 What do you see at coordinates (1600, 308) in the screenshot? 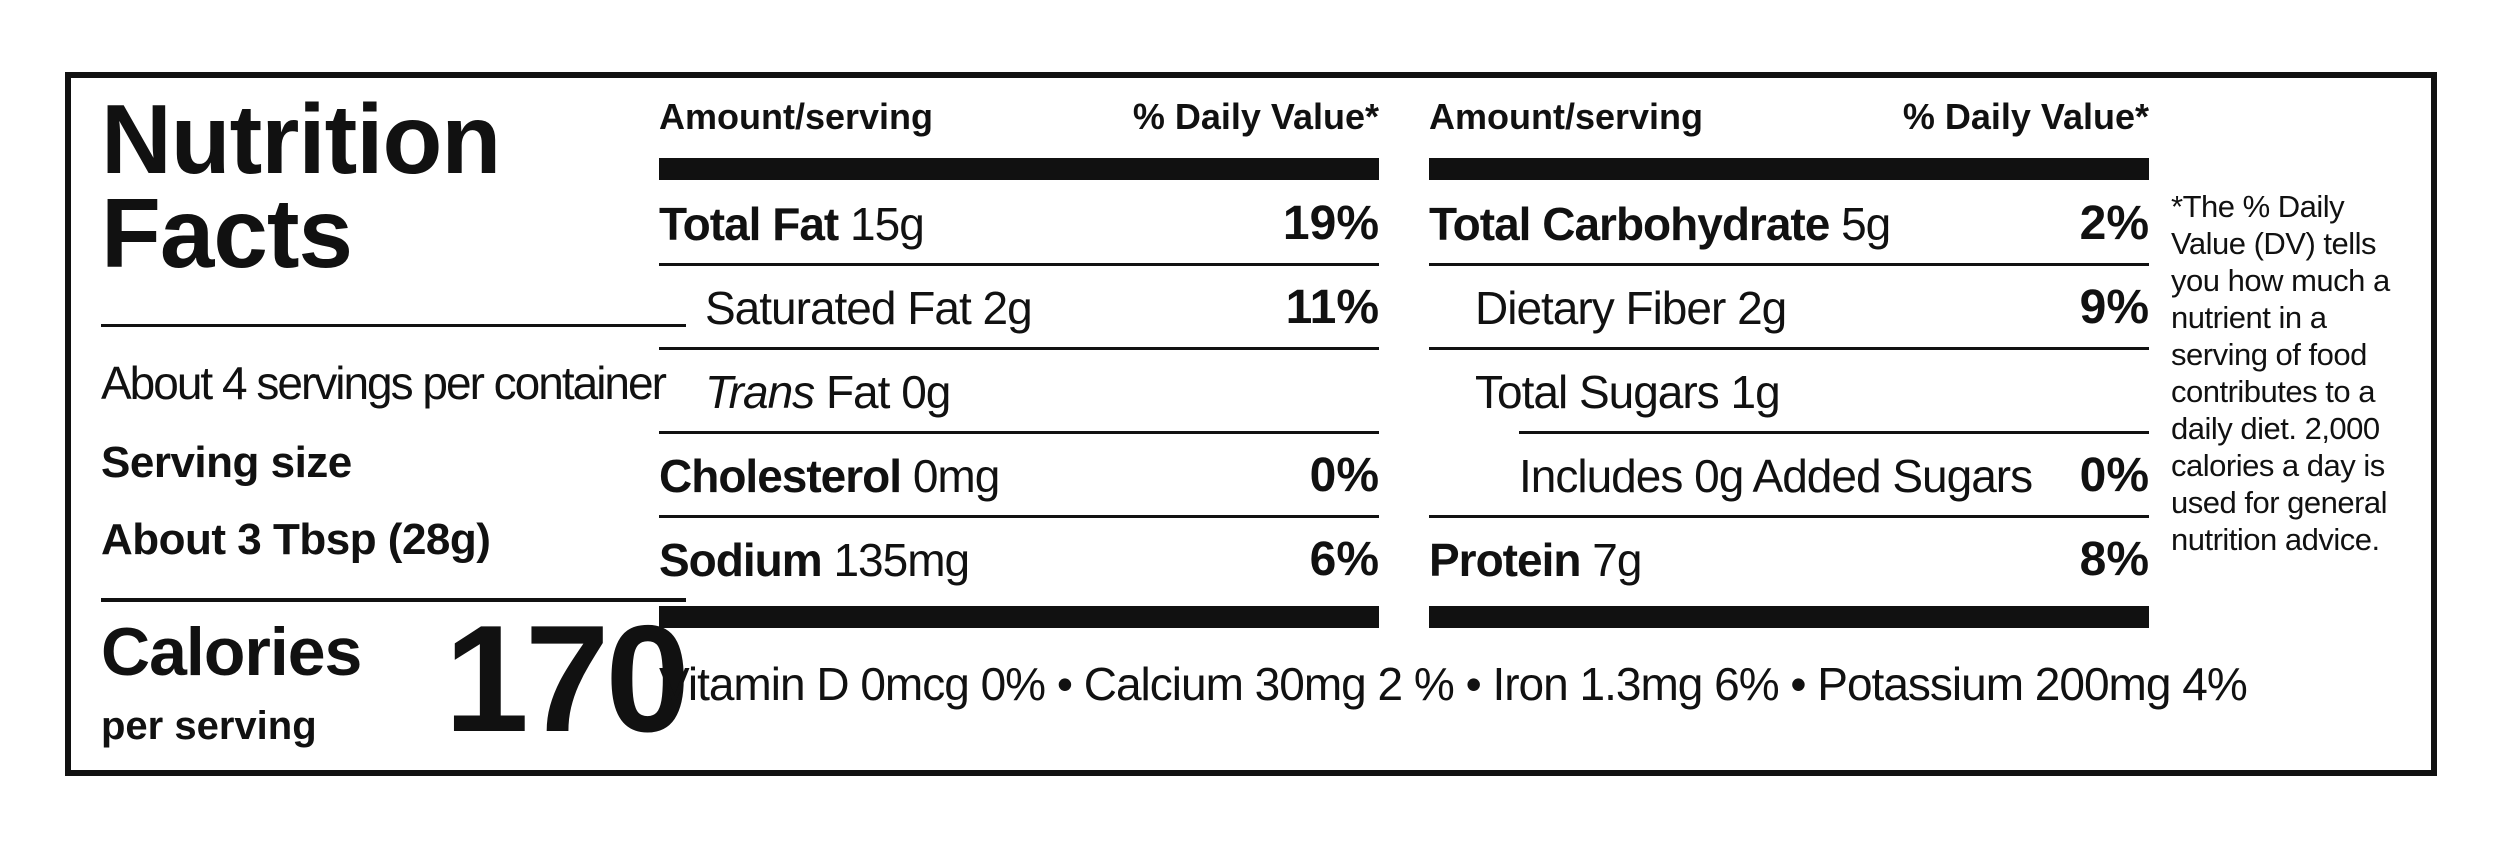
I see `nutrient-label: Dietary Fiber` at bounding box center [1600, 308].